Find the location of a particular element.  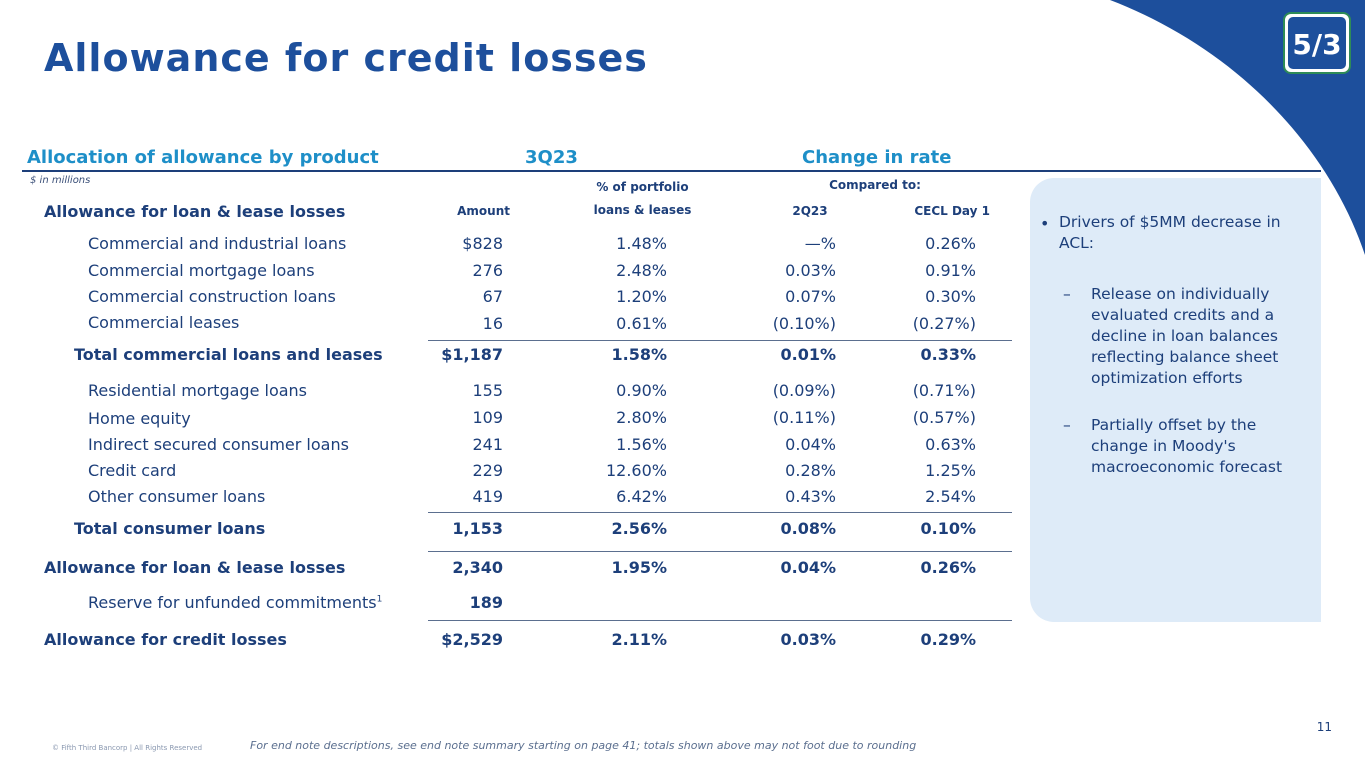

row-q2: —% is located at coordinates (820, 243).